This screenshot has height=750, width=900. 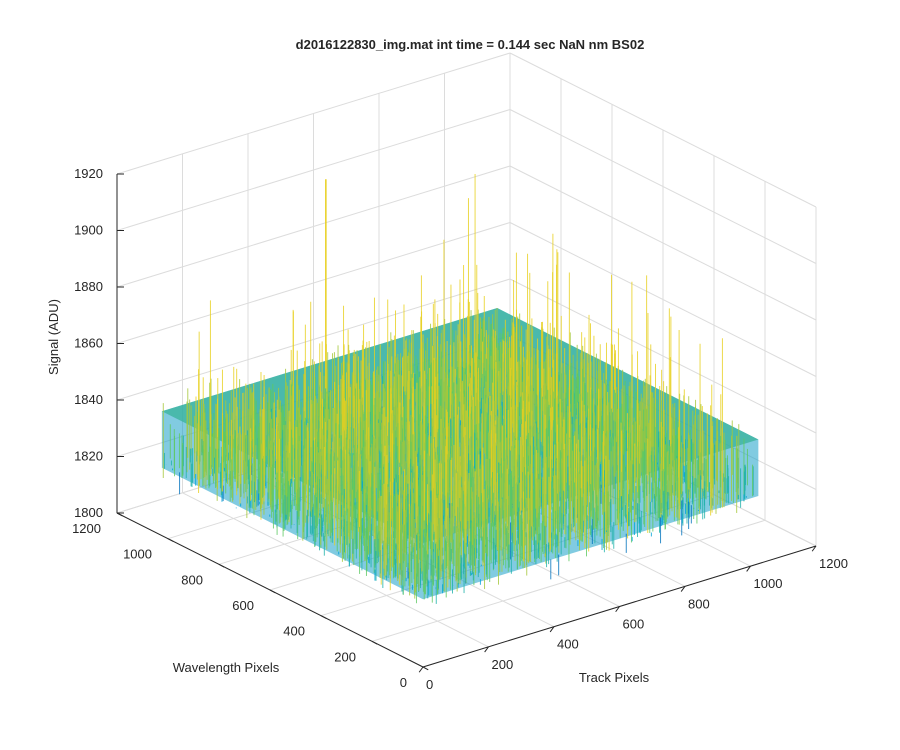 I want to click on floor-grid-line, so click(x=568, y=580).